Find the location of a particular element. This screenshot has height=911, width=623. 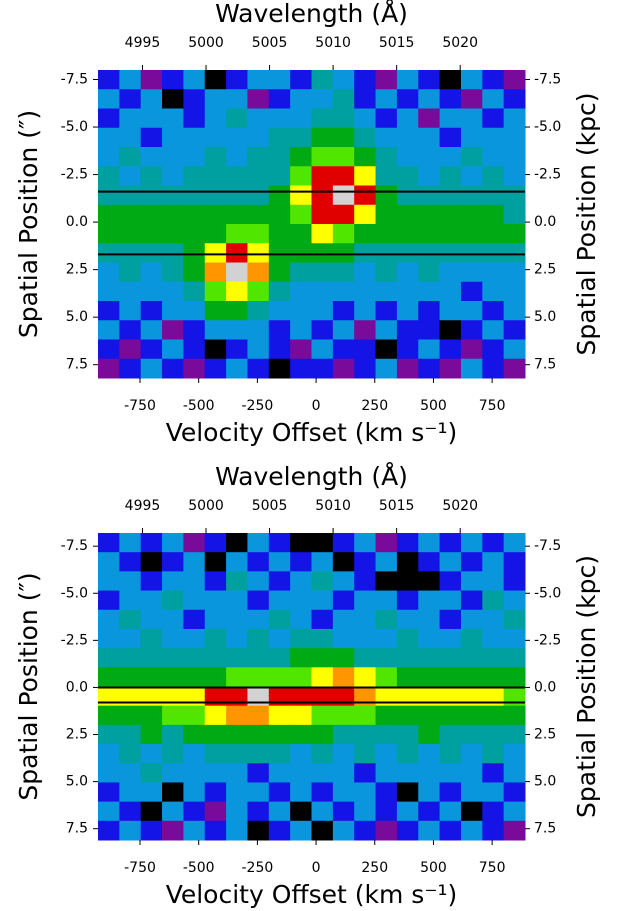

y2-tick-label: -2.5 is located at coordinates (547, 640).